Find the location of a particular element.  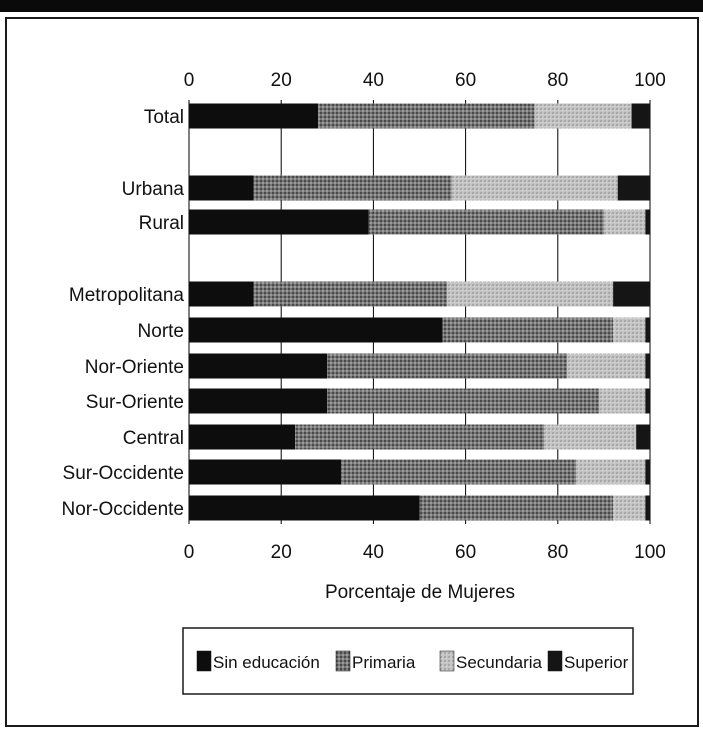

top-bar is located at coordinates (351, 6).